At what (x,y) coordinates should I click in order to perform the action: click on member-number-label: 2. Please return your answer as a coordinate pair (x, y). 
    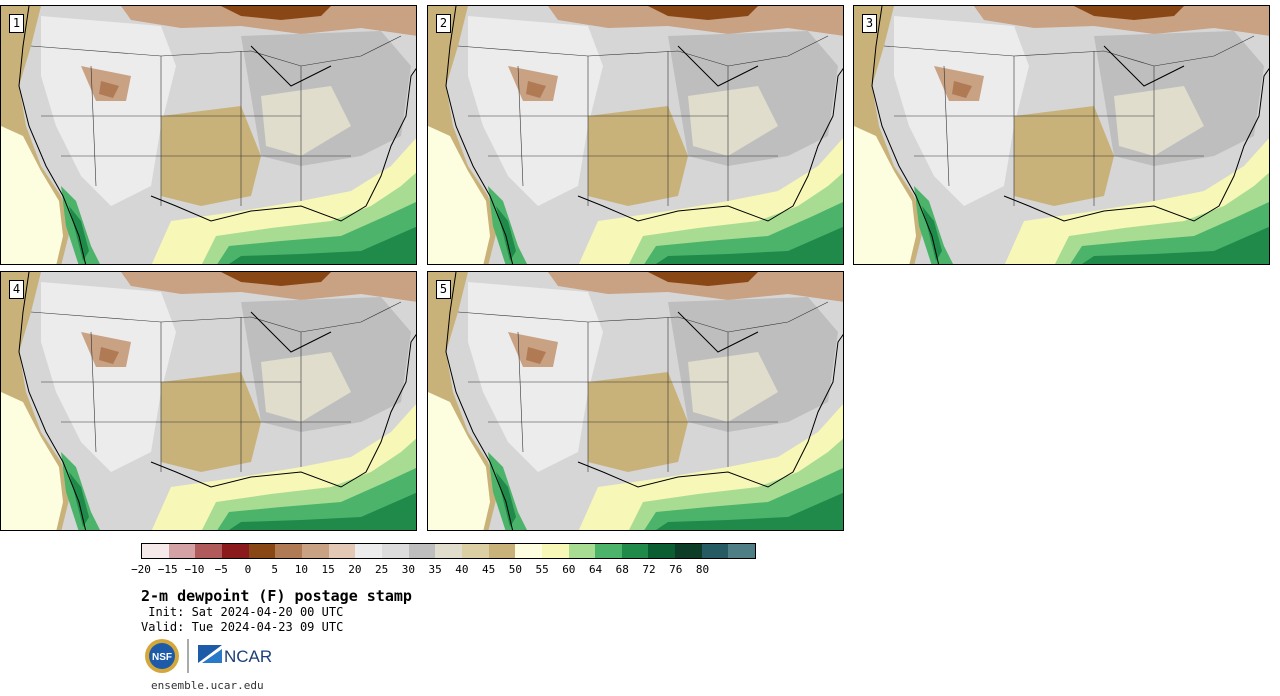
    Looking at the image, I should click on (443, 23).